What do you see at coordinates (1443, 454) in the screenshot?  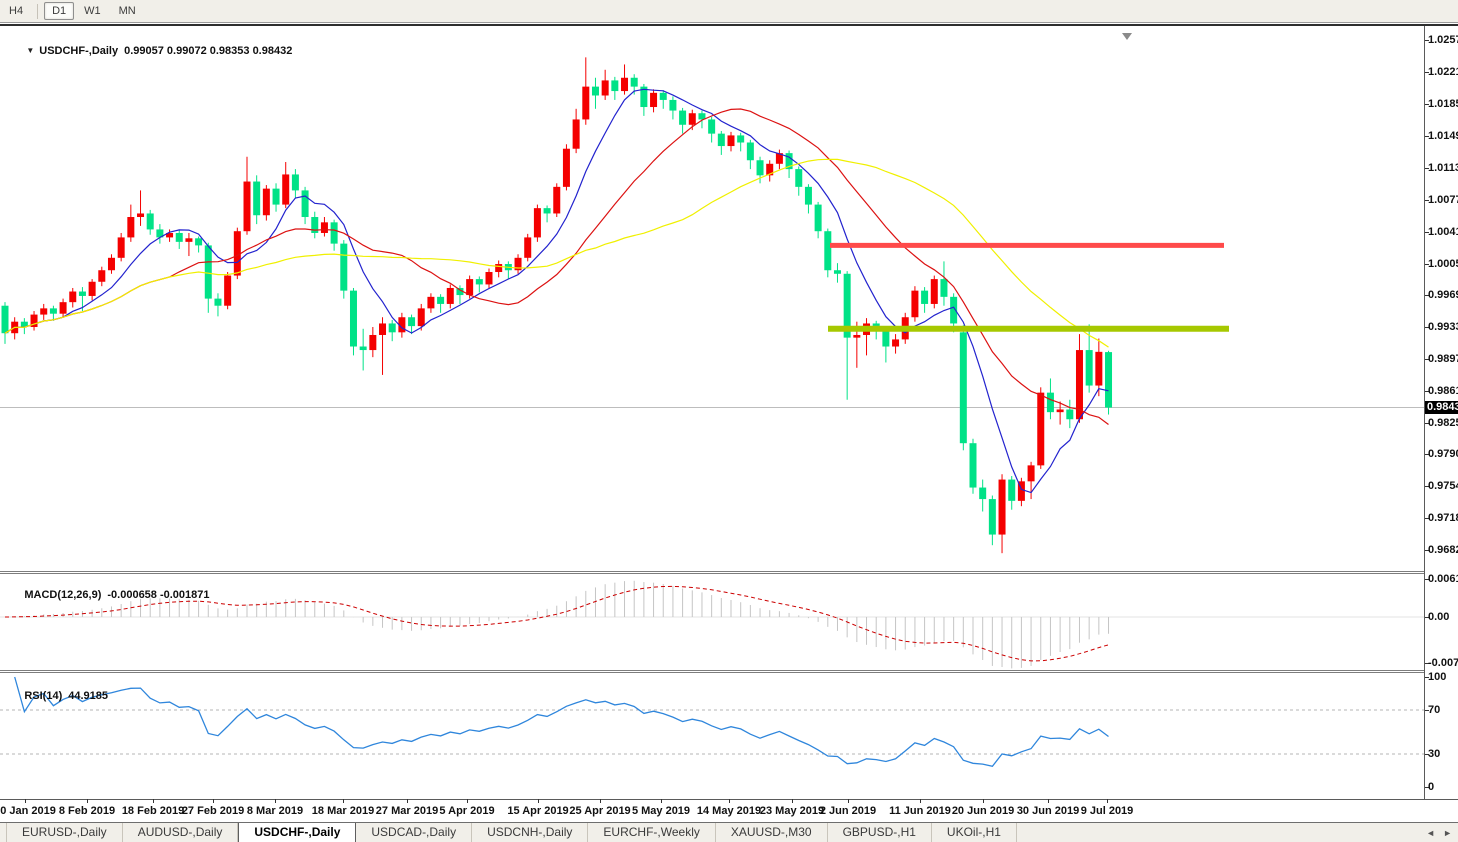 I see `price-tick-label: 0.97900` at bounding box center [1443, 454].